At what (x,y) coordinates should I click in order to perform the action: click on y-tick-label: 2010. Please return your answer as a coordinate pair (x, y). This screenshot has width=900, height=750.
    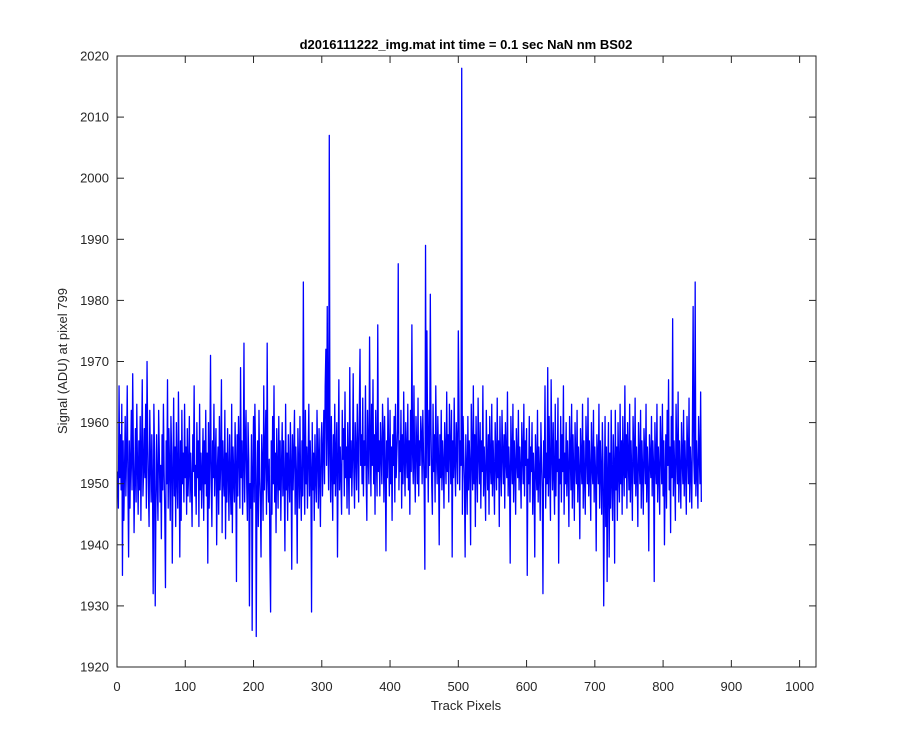
    Looking at the image, I should click on (94, 117).